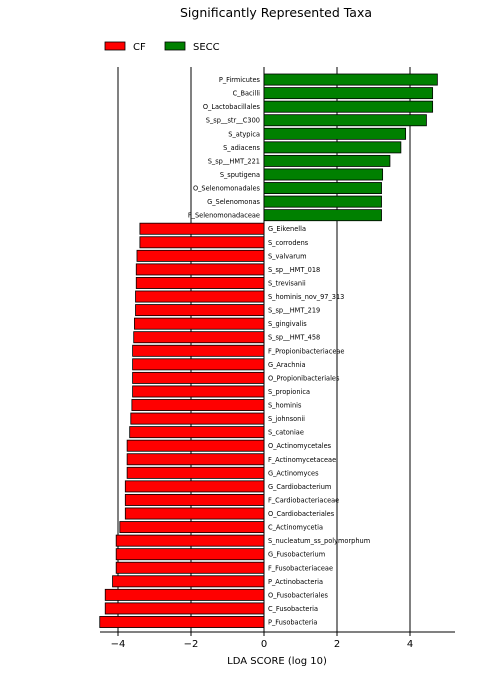 The height and width of the screenshot is (680, 504). Describe the element at coordinates (199, 323) in the screenshot. I see `bar-S_gingivalis` at that location.